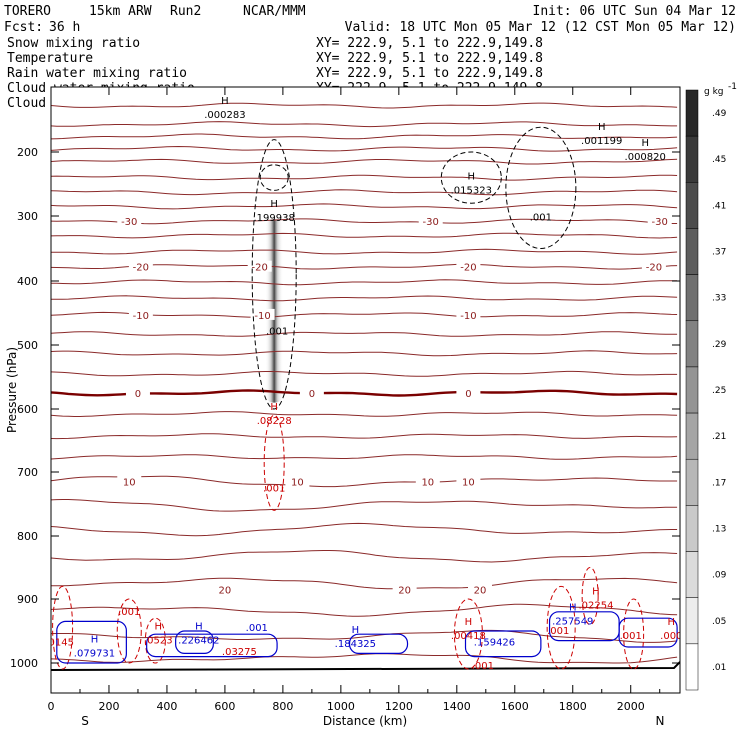  Describe the element at coordinates (719, 299) in the screenshot. I see `colorbar-label: .33` at that location.